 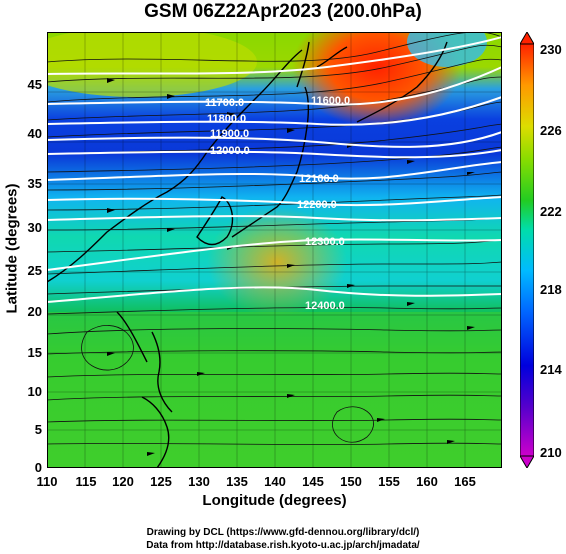 What do you see at coordinates (551, 289) in the screenshot?
I see `colorbar-tick-label: 218` at bounding box center [551, 289].